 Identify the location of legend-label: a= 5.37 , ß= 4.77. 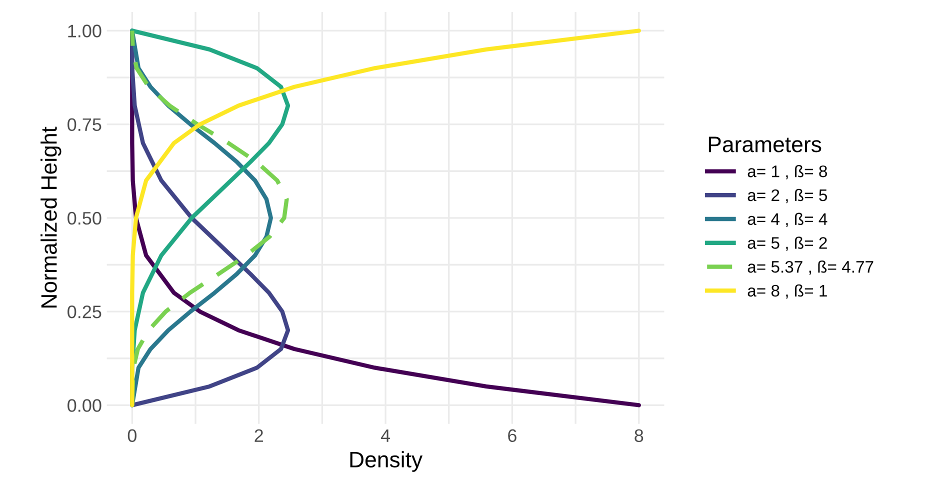
(811, 267).